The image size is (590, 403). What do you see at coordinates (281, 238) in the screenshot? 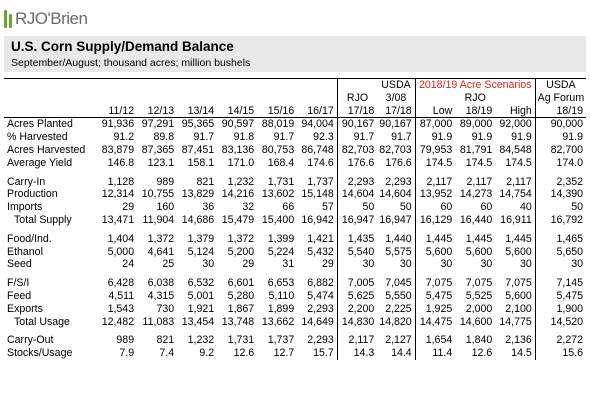
I see `table-cell: 1,399` at bounding box center [281, 238].